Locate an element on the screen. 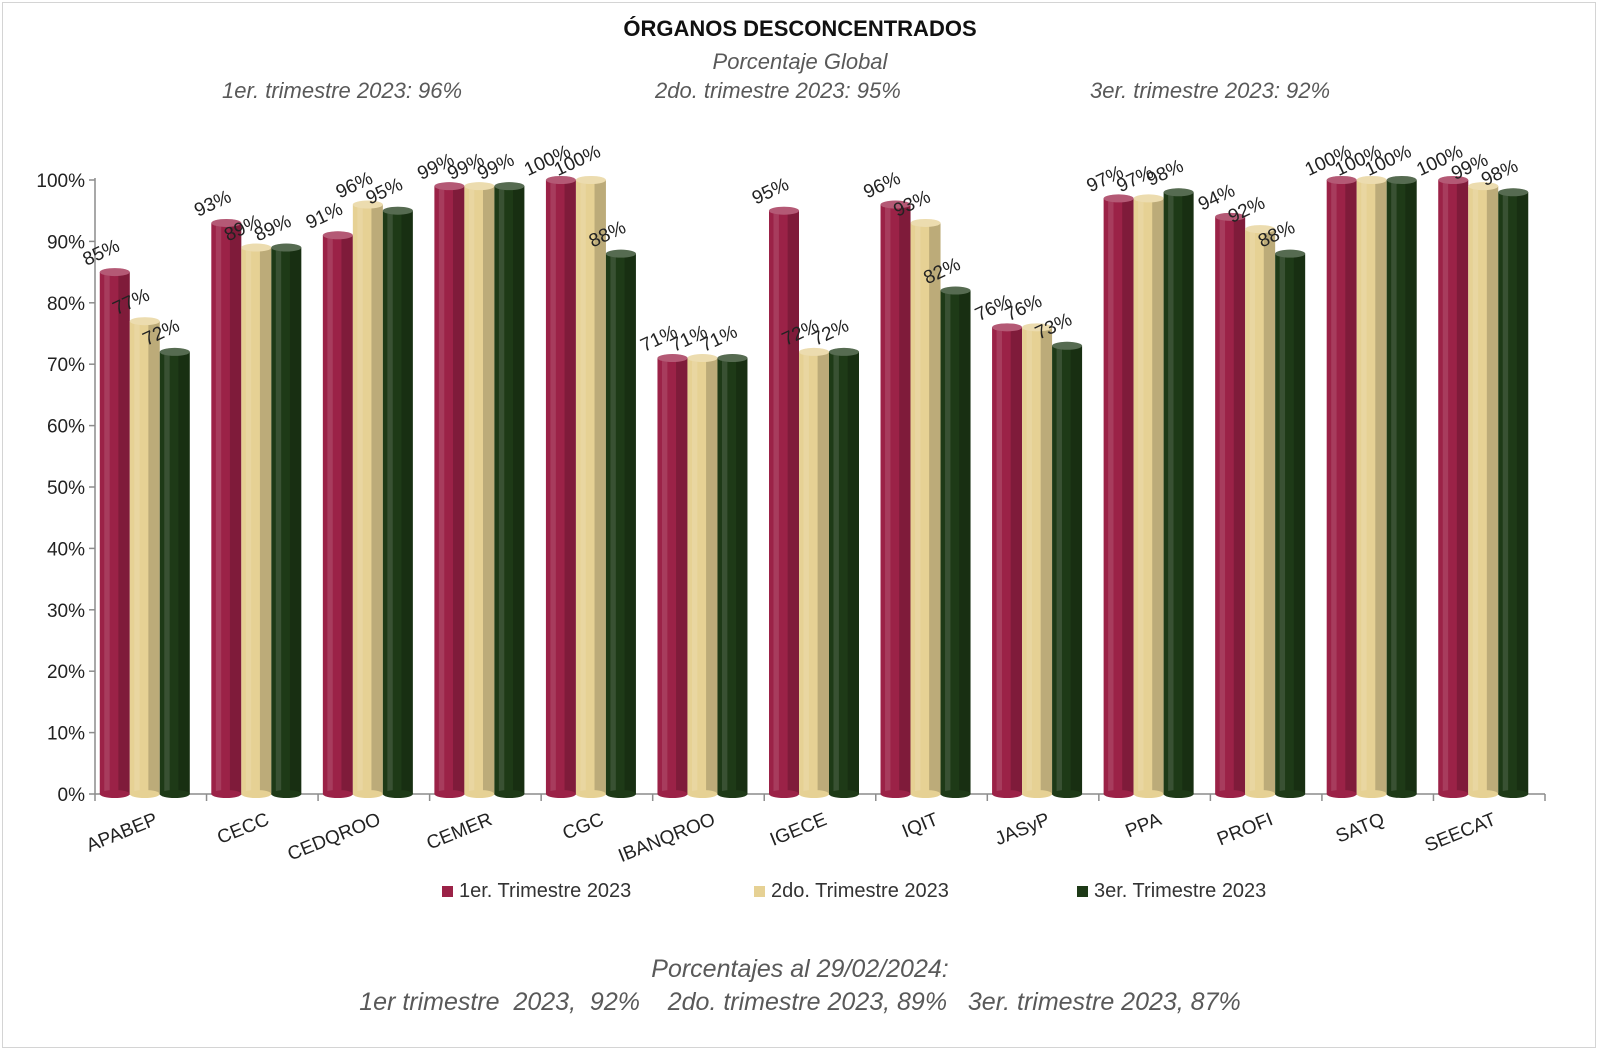 The image size is (1600, 1052). bar-SEECAT-s3 is located at coordinates (1513, 493).